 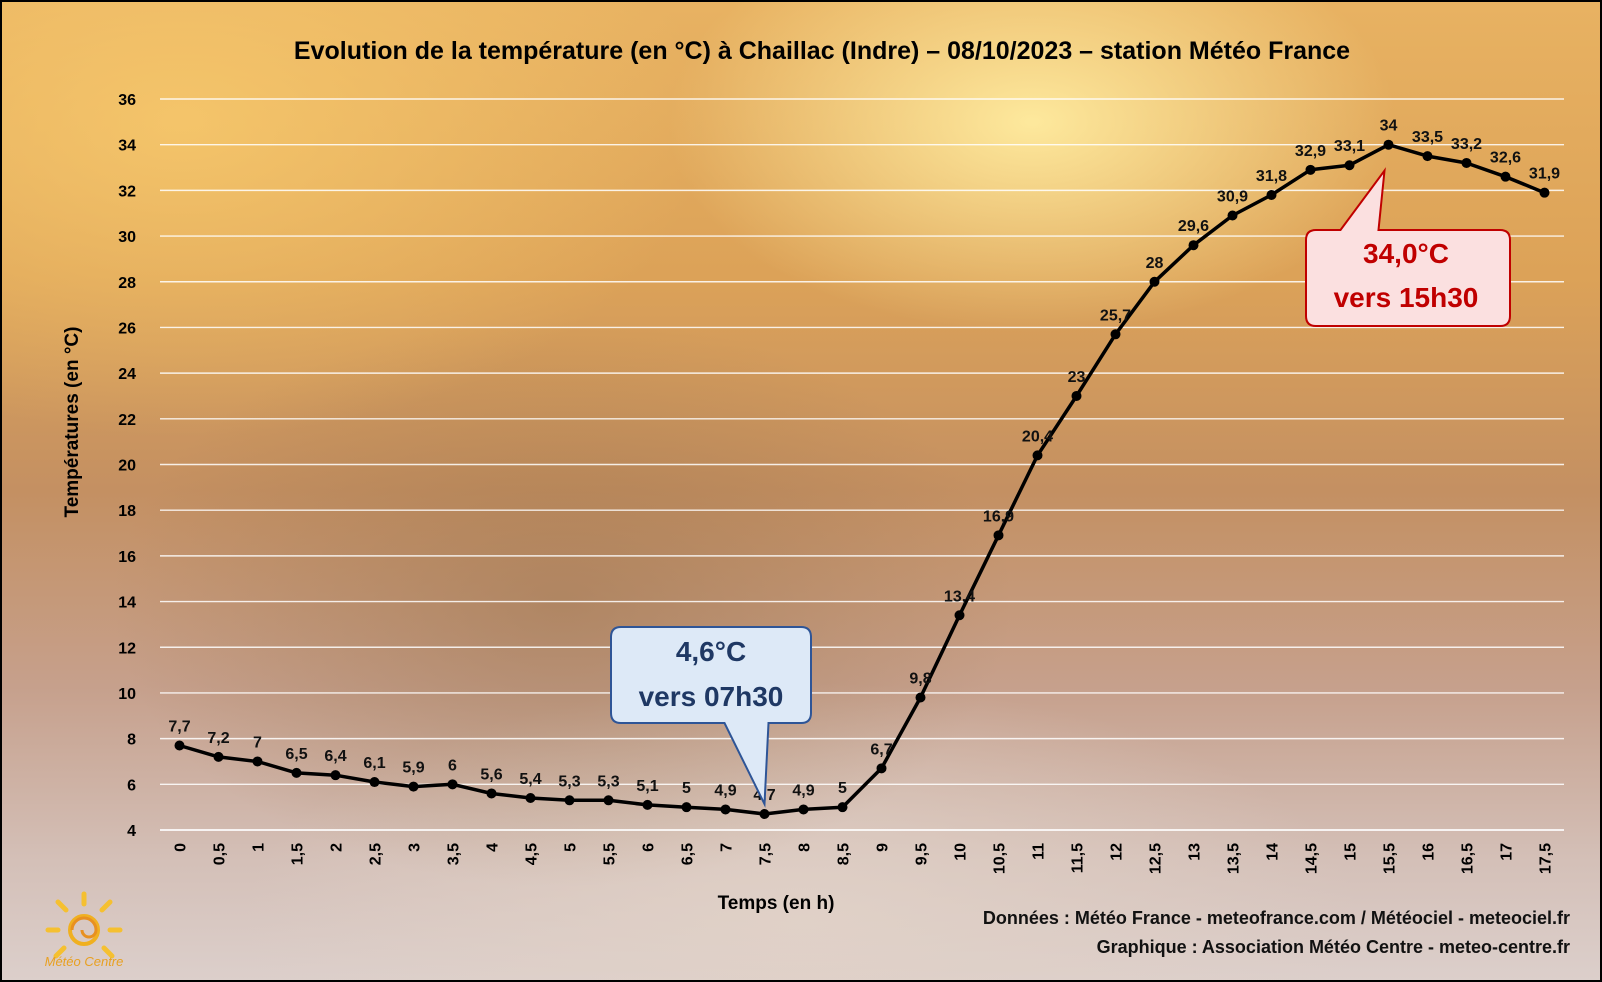 I want to click on data-label: 6, so click(x=452, y=765).